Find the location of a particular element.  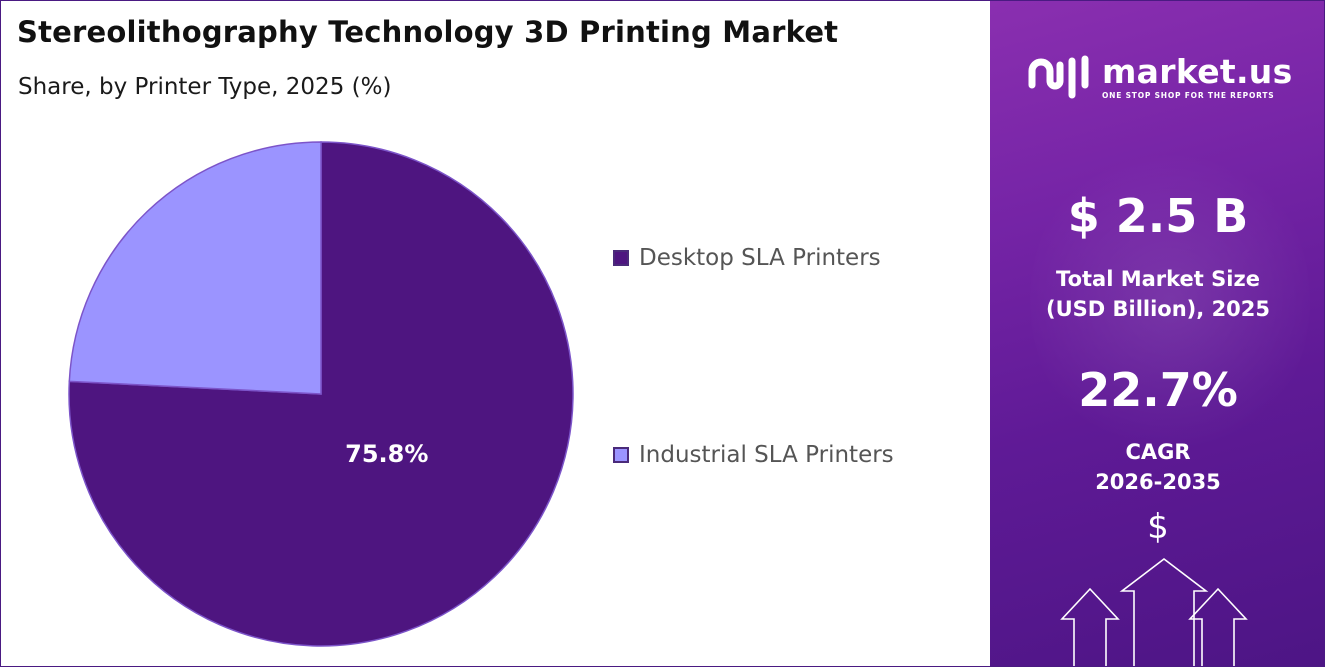

market-size-value: $ 2.5 B is located at coordinates (1158, 216).